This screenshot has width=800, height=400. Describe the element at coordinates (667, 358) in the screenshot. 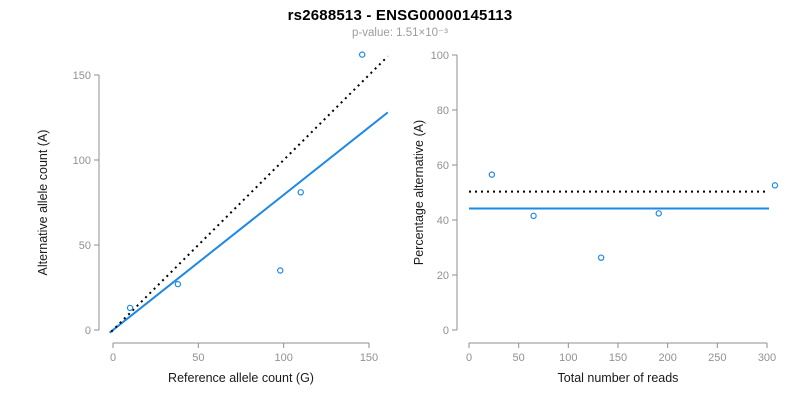

I see `x-tick-label: 200` at that location.